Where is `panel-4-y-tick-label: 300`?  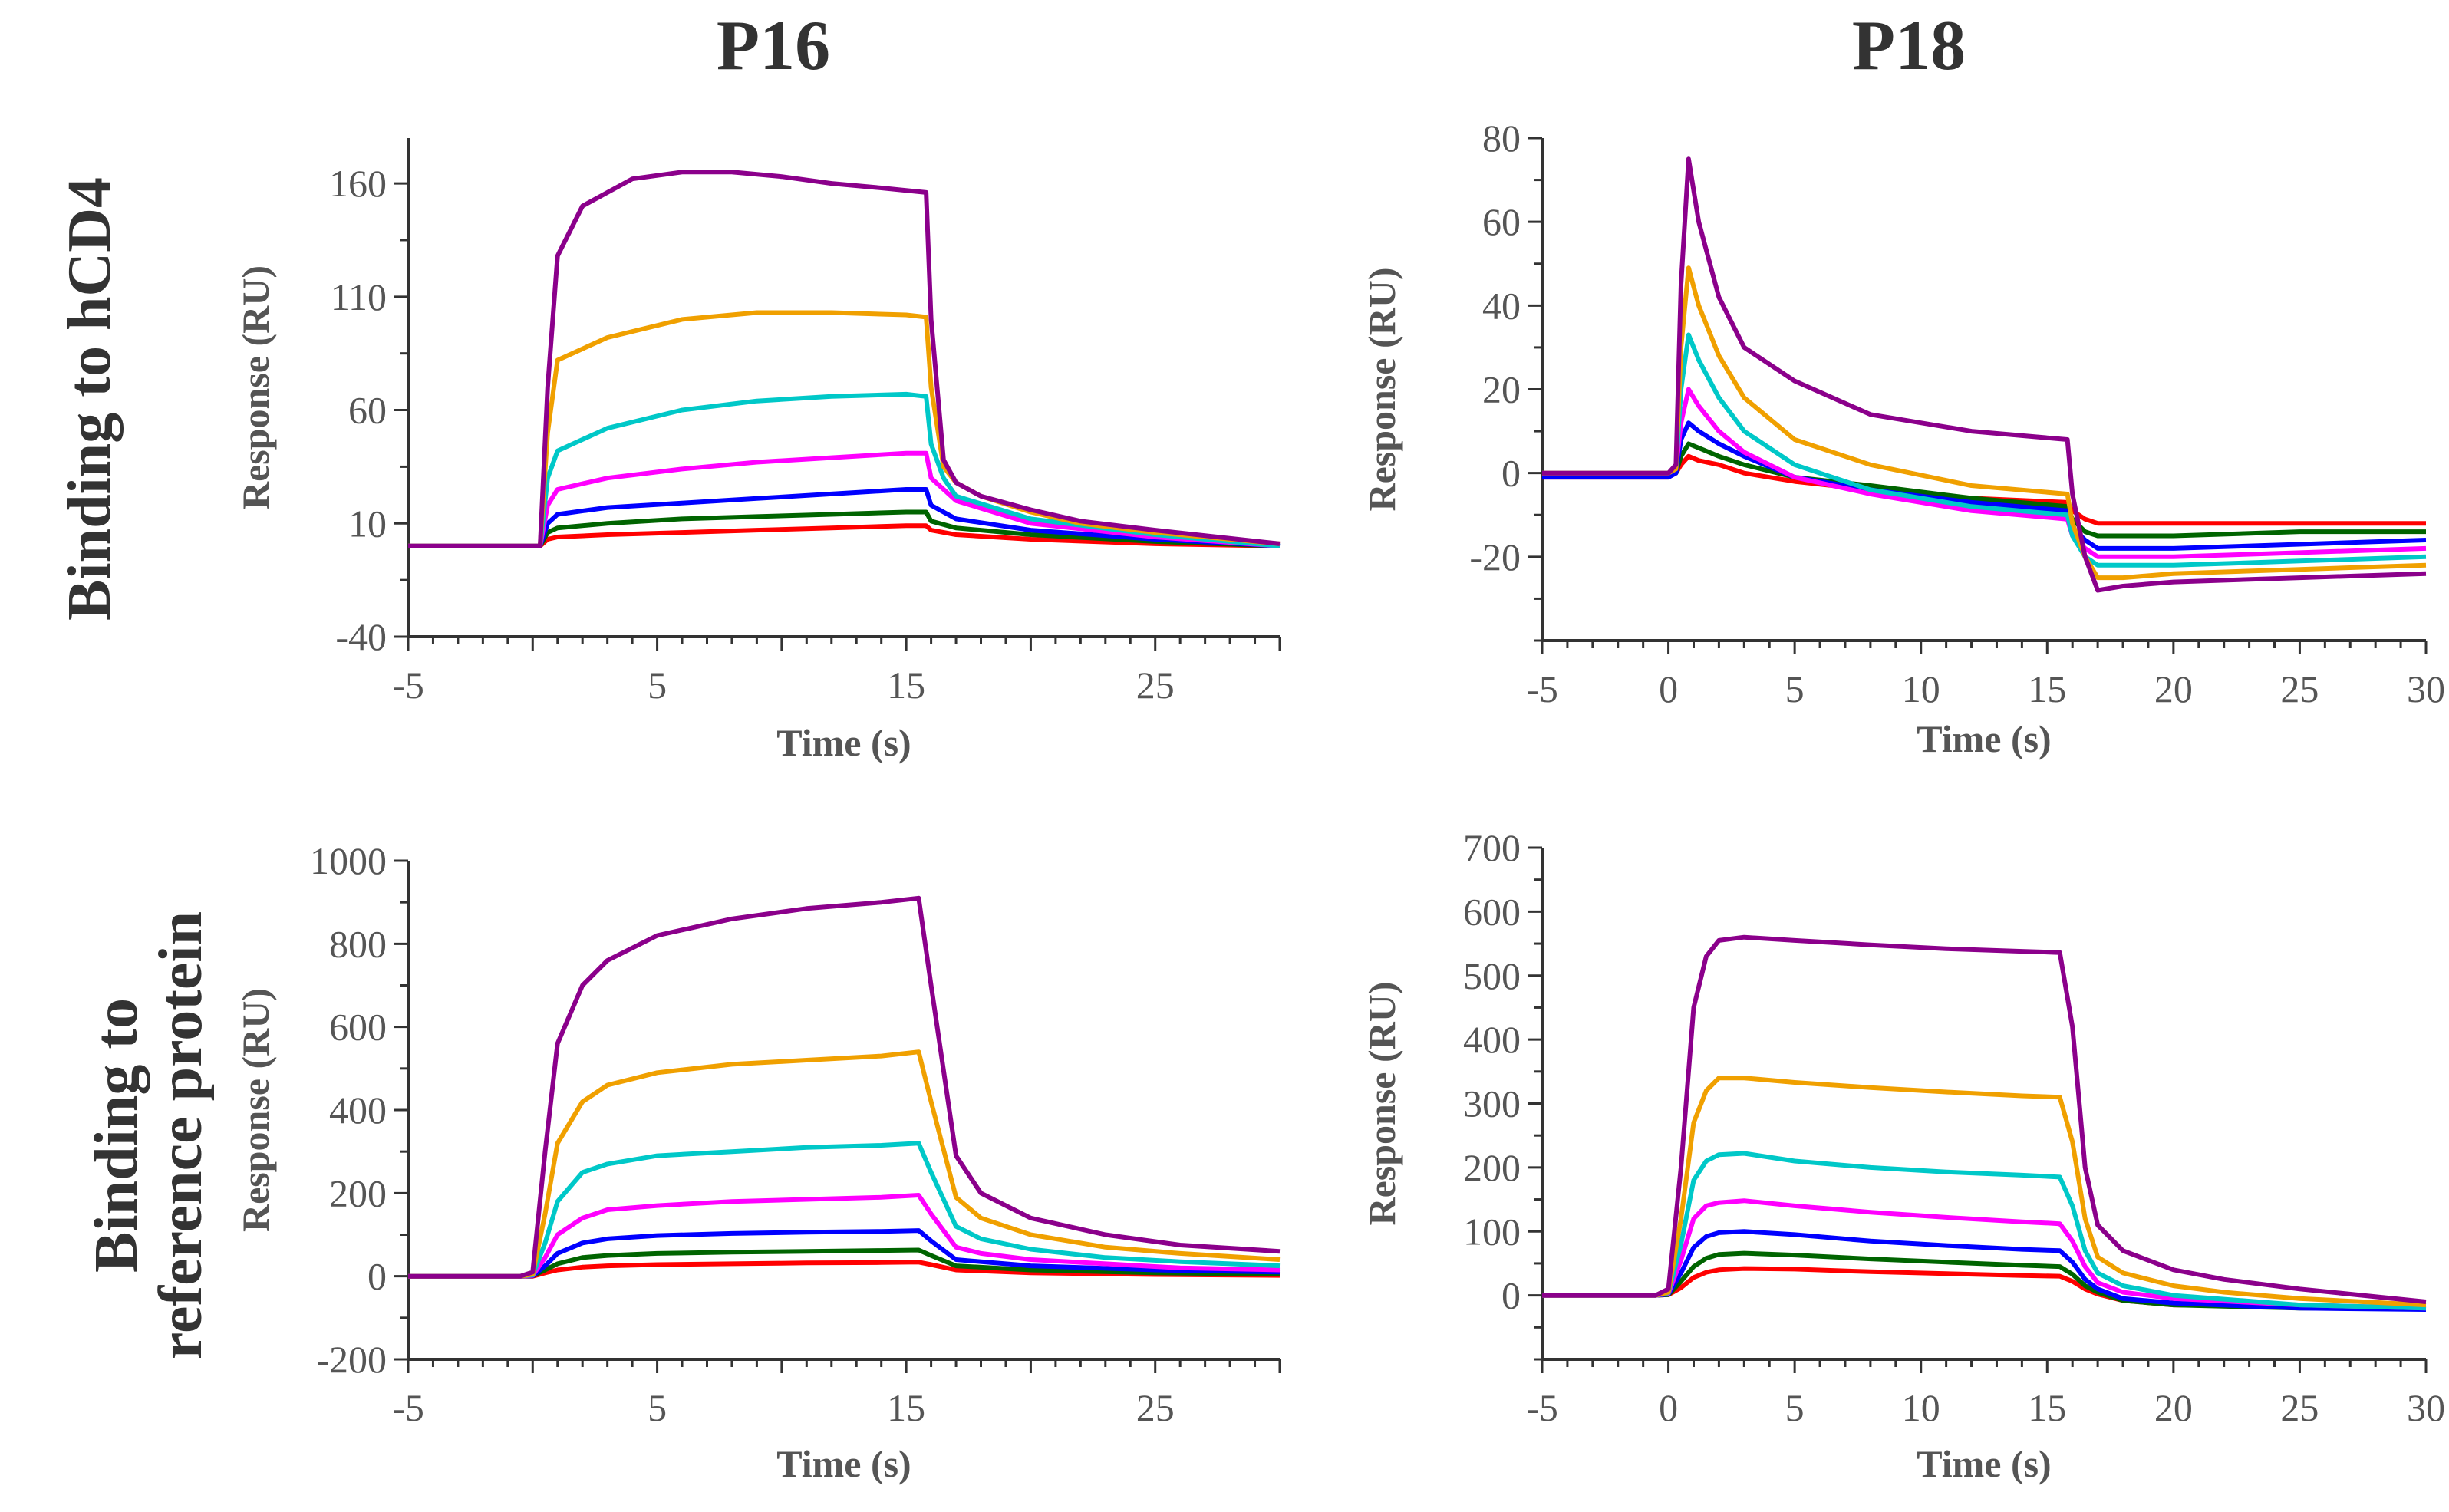
panel-4-y-tick-label: 300 is located at coordinates (1492, 1103).